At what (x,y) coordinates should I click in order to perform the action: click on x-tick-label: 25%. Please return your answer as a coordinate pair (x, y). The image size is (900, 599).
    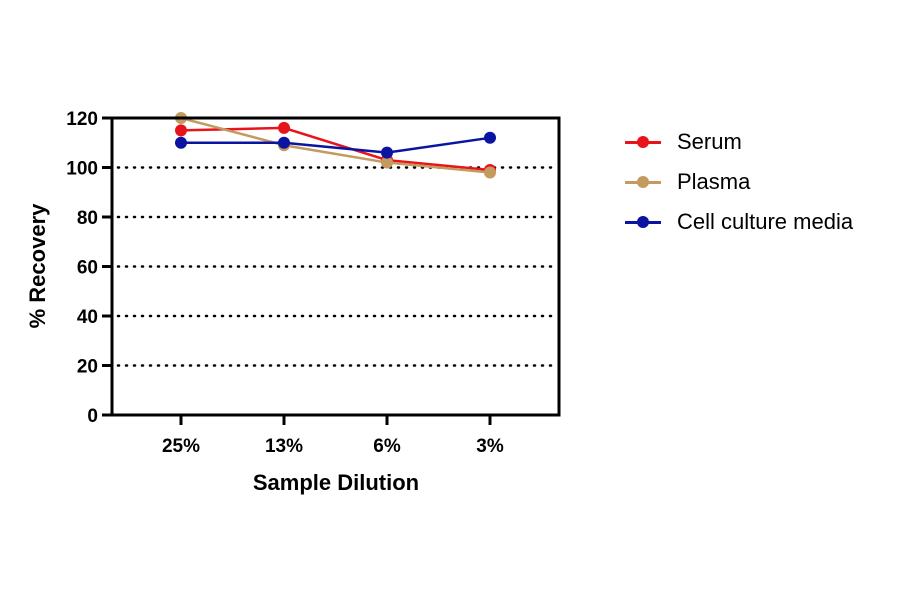
    Looking at the image, I should click on (181, 446).